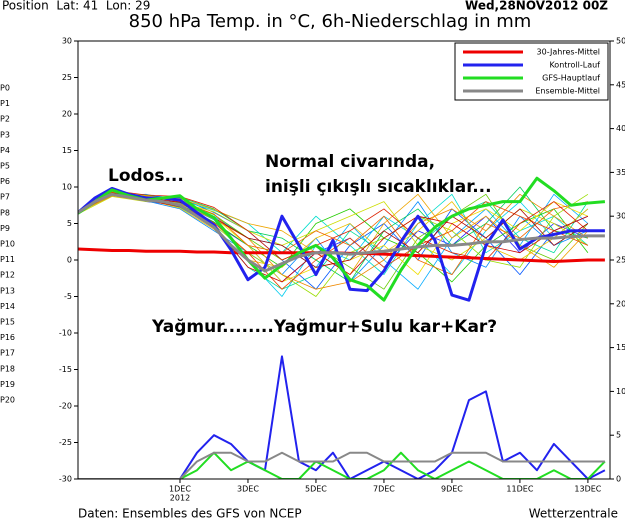  I want to click on member-label: P1, so click(5, 103).